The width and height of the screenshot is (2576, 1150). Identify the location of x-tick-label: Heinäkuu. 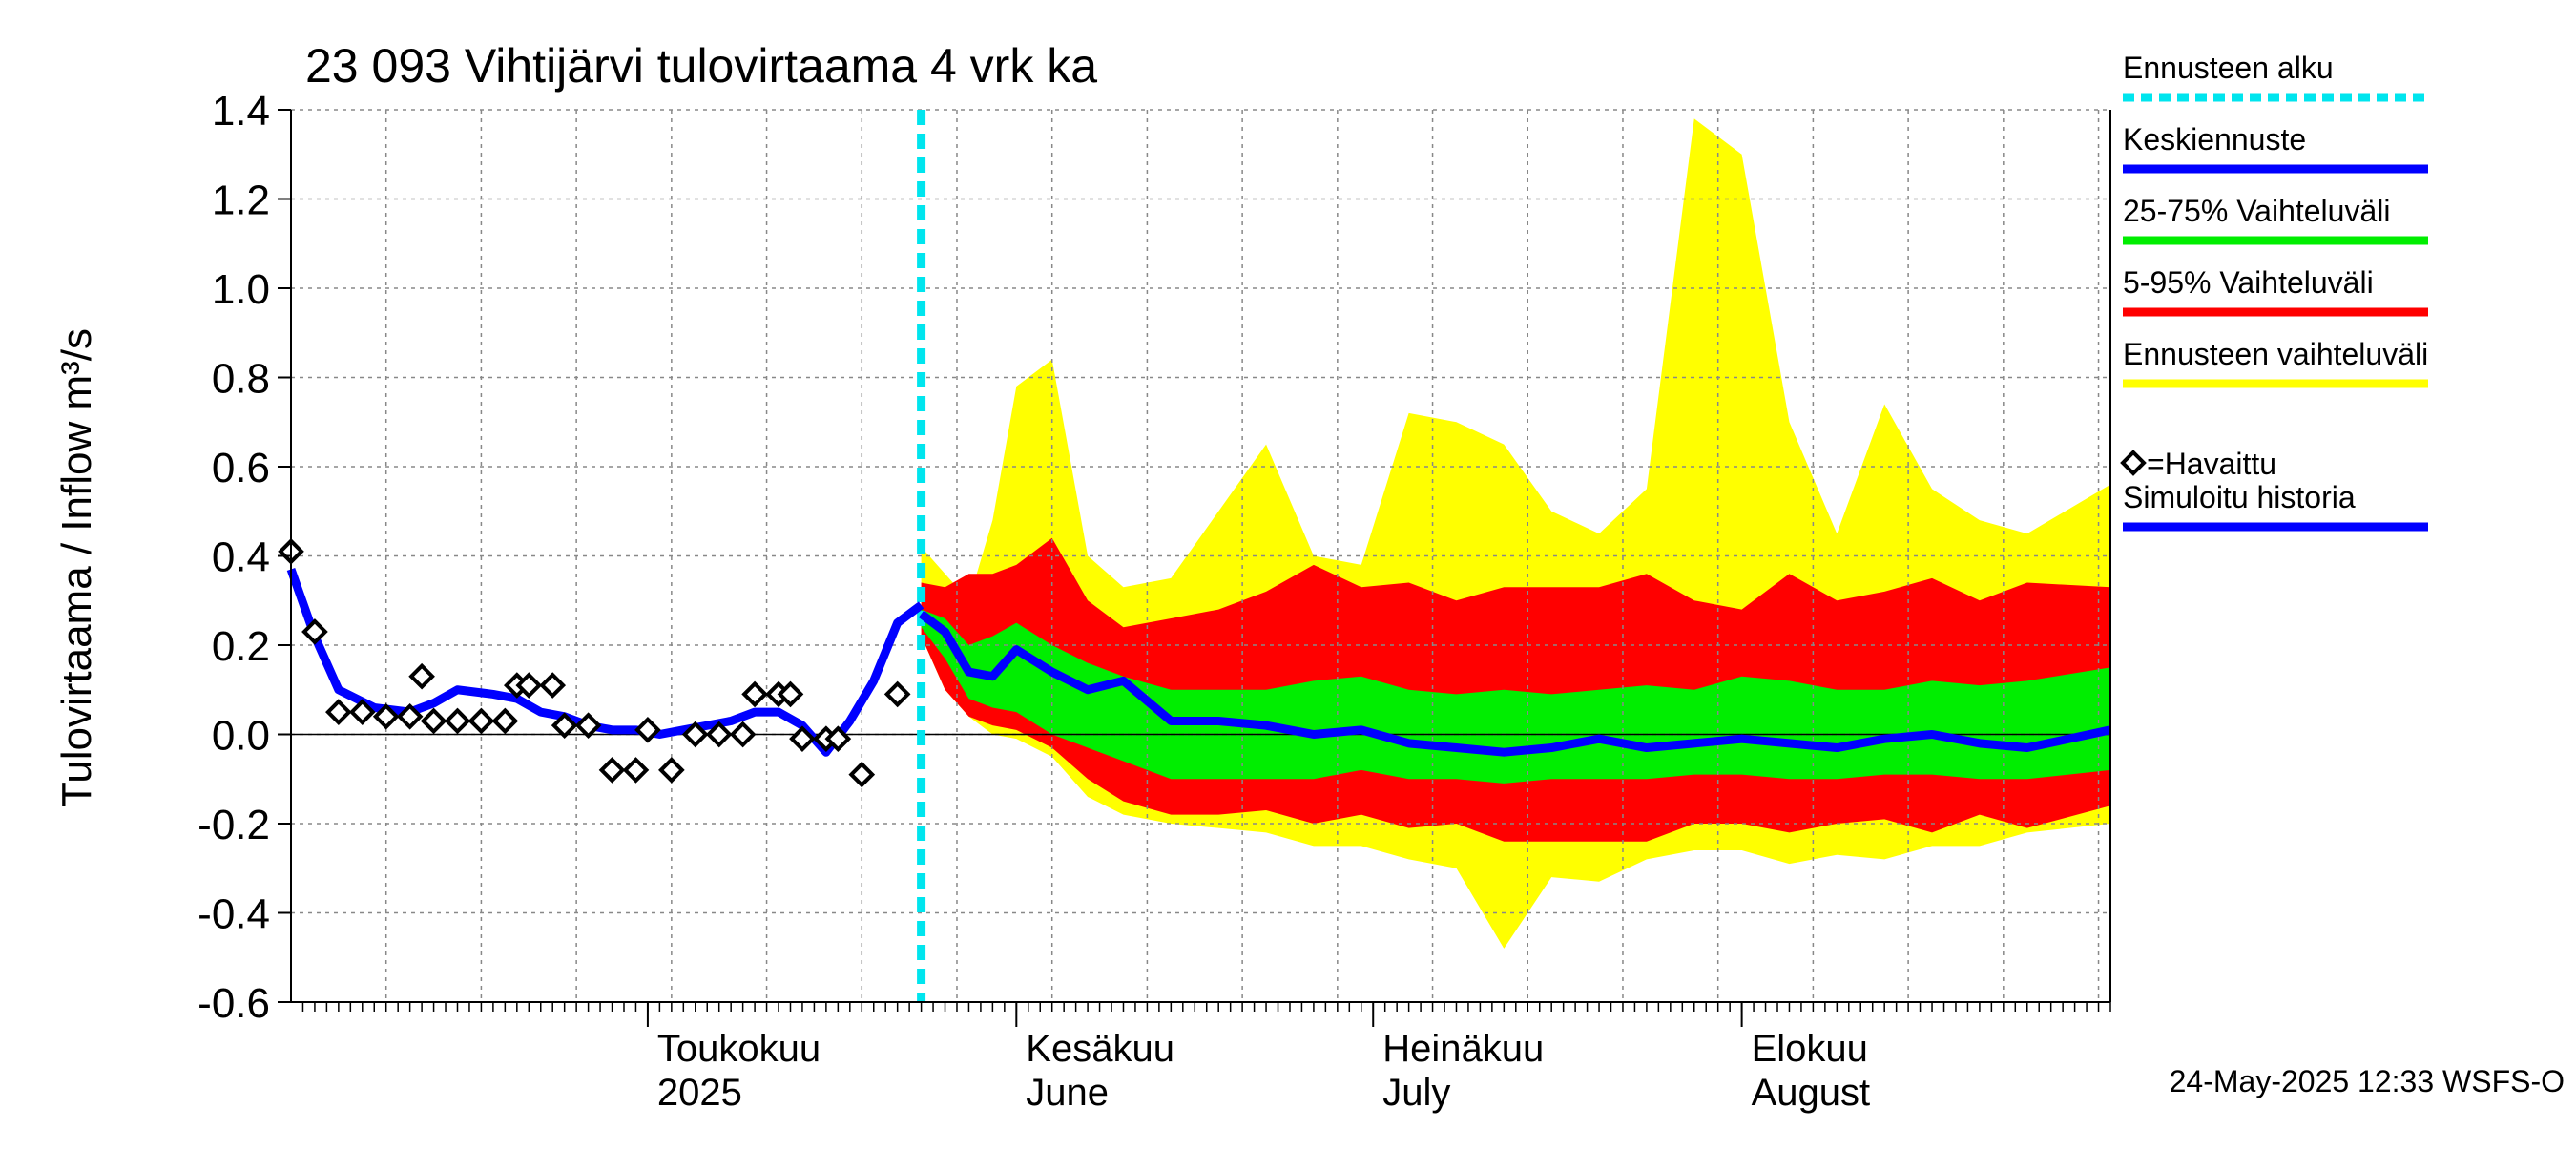
(1463, 1049).